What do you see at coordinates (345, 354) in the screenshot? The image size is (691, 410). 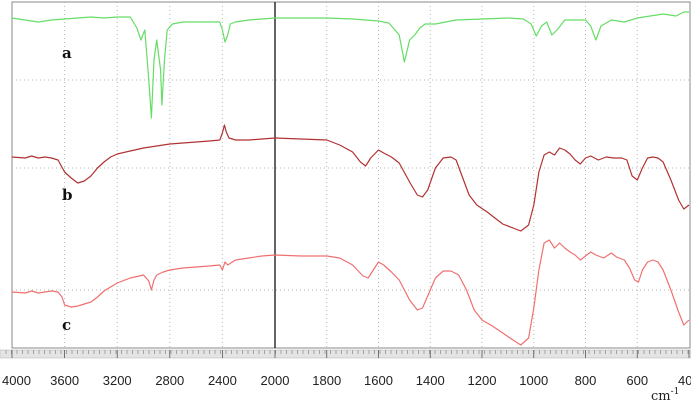 I see `axis-ruler` at bounding box center [345, 354].